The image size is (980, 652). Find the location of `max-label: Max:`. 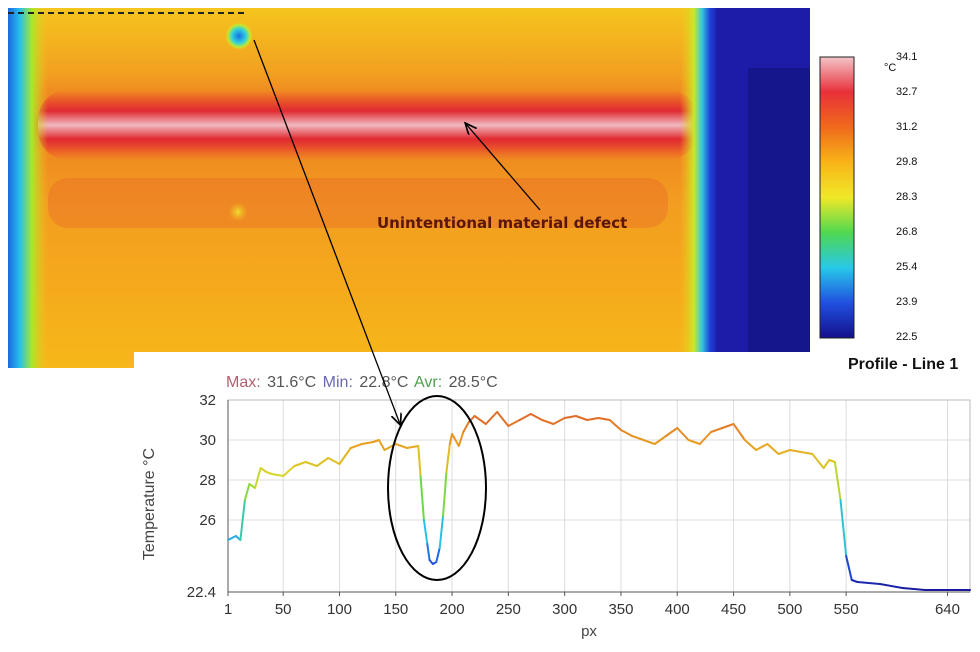

max-label: Max: is located at coordinates (243, 382).